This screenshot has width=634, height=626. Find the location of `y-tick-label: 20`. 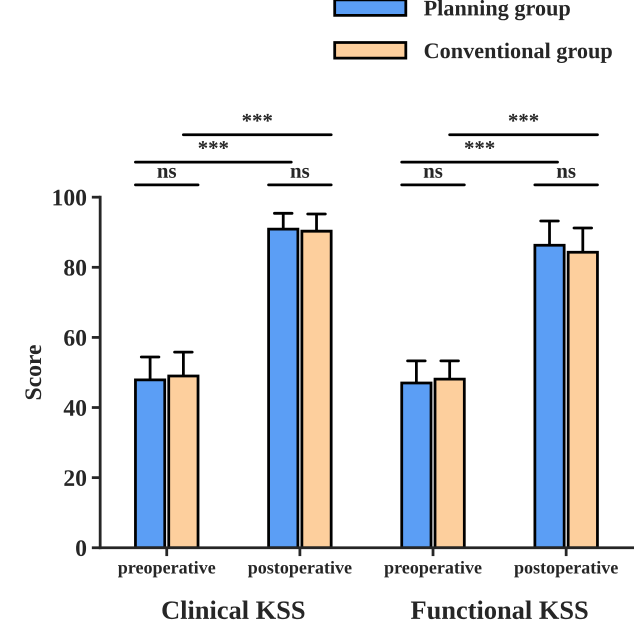

y-tick-label: 20 is located at coordinates (75, 478).